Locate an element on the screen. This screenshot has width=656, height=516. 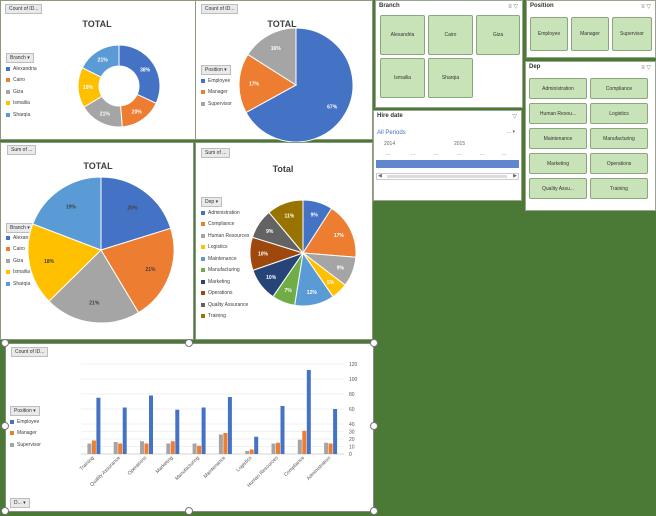
scroll-right-icon: ▶ is located at coordinates (515, 176).